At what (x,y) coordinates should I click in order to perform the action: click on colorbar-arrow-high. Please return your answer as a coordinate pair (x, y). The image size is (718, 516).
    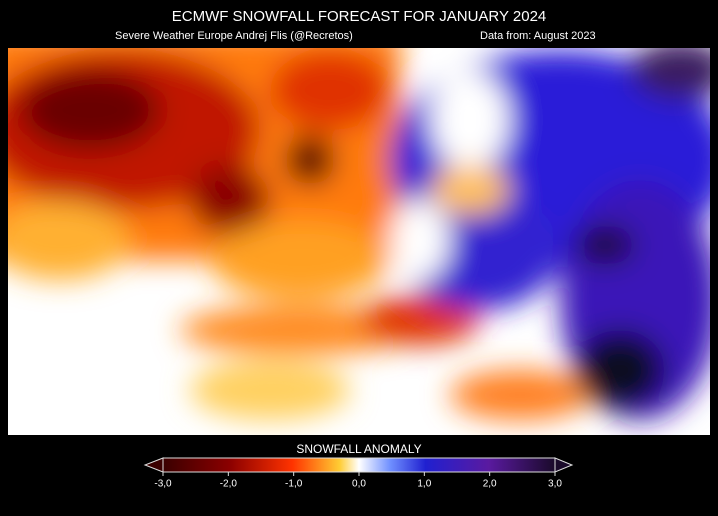
    Looking at the image, I should click on (564, 465).